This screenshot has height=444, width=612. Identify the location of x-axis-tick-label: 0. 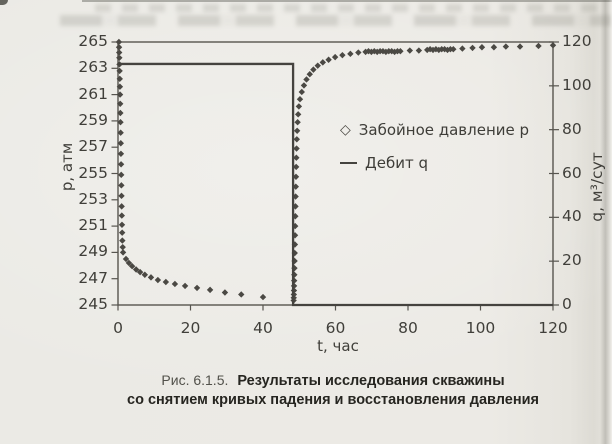
(118, 328).